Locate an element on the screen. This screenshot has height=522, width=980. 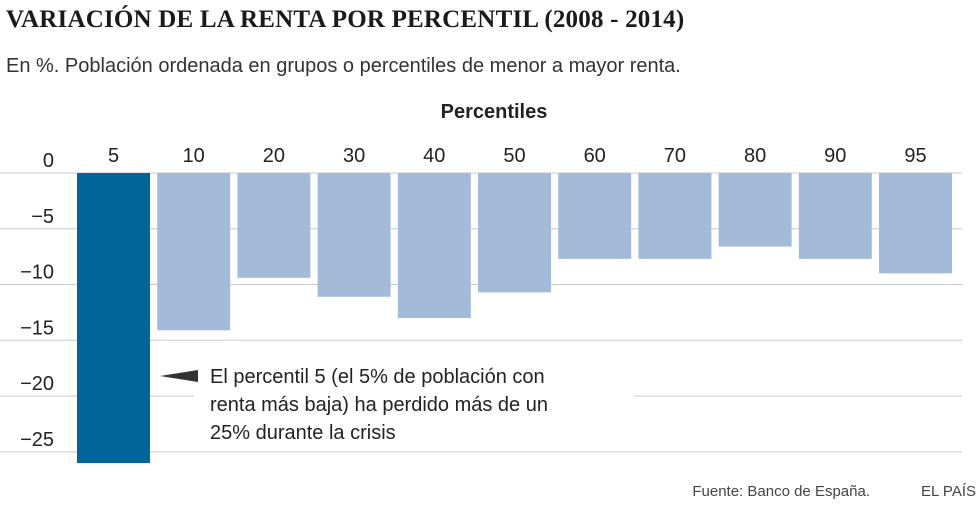
annotation-background is located at coordinates (414, 394).